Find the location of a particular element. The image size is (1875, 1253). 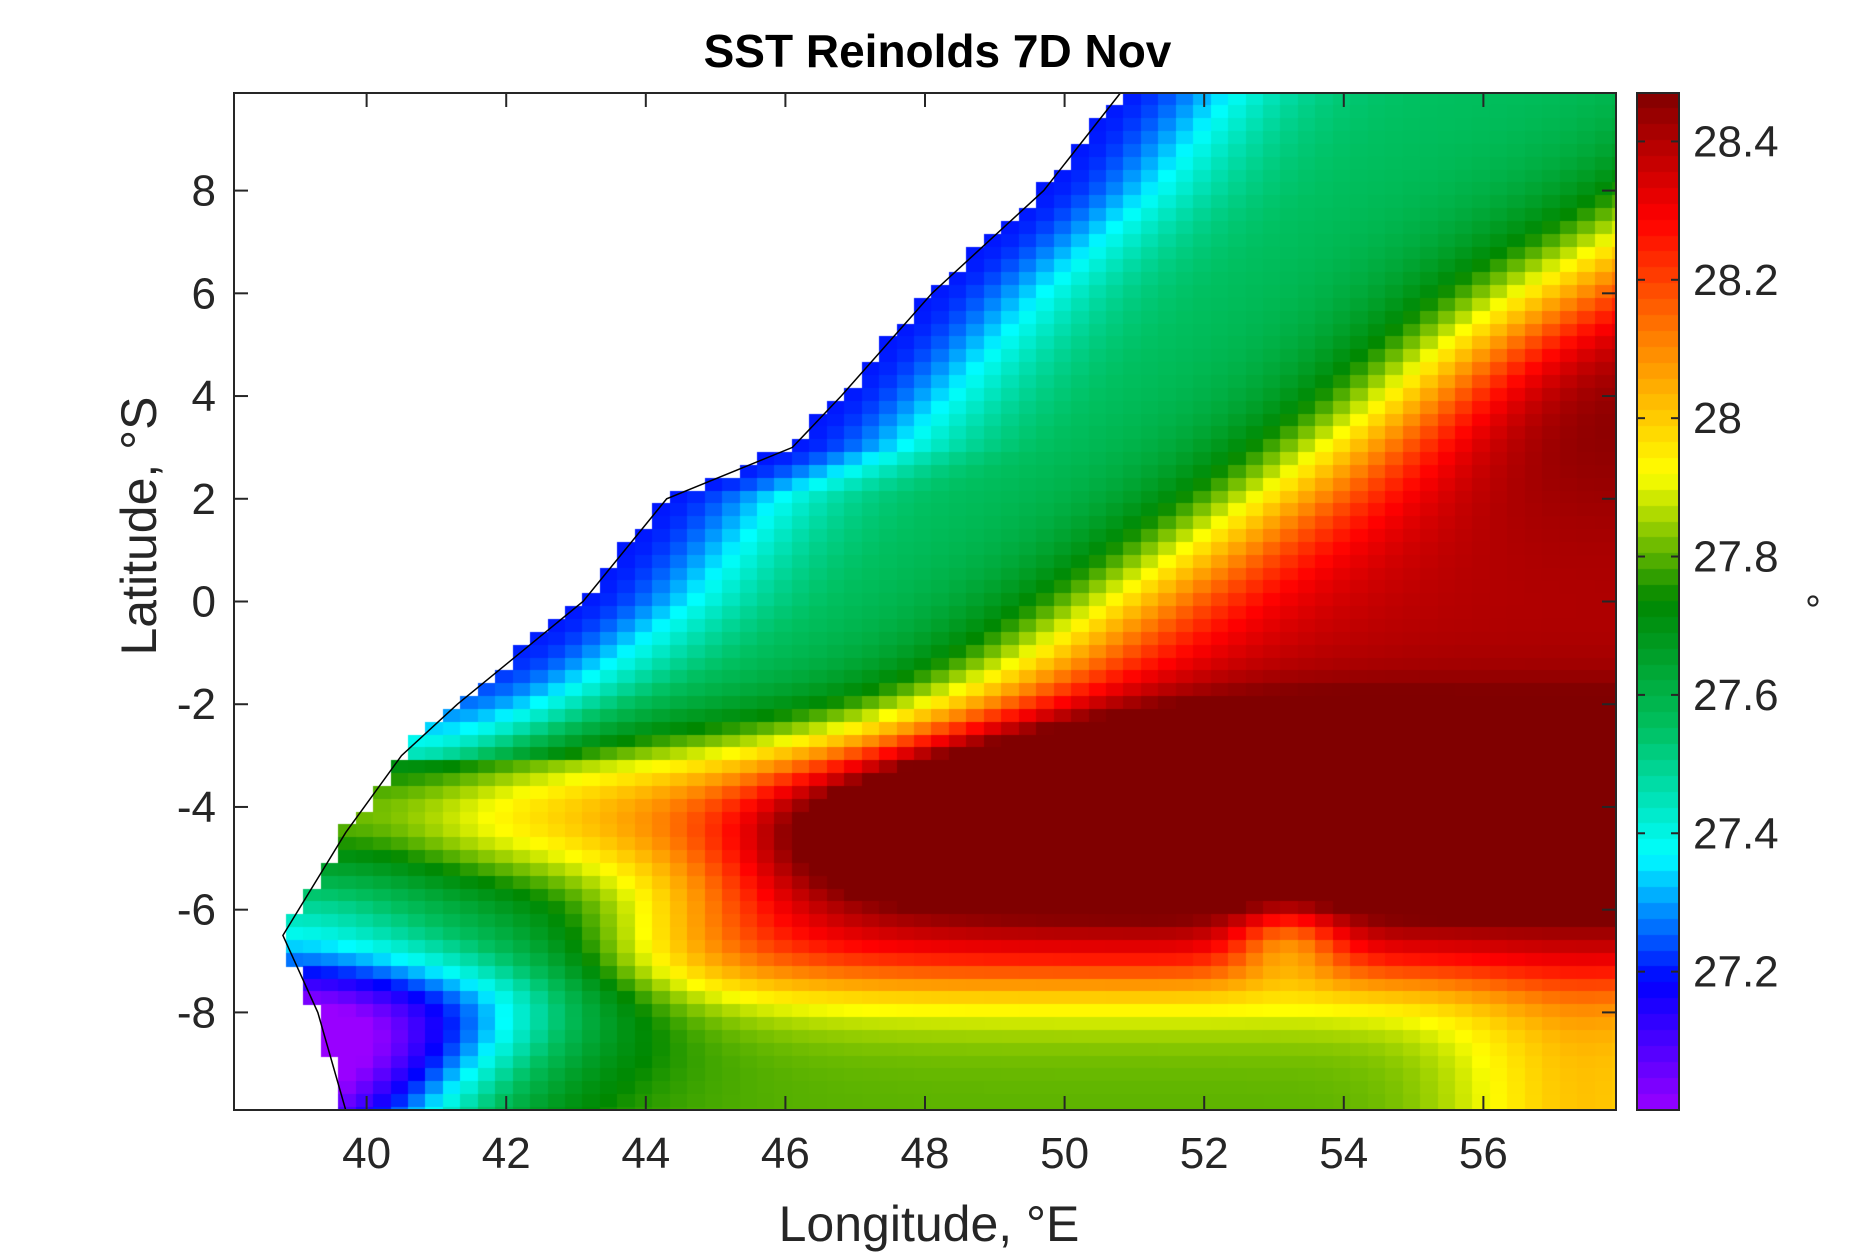

colorbar-frame is located at coordinates (1658, 601).